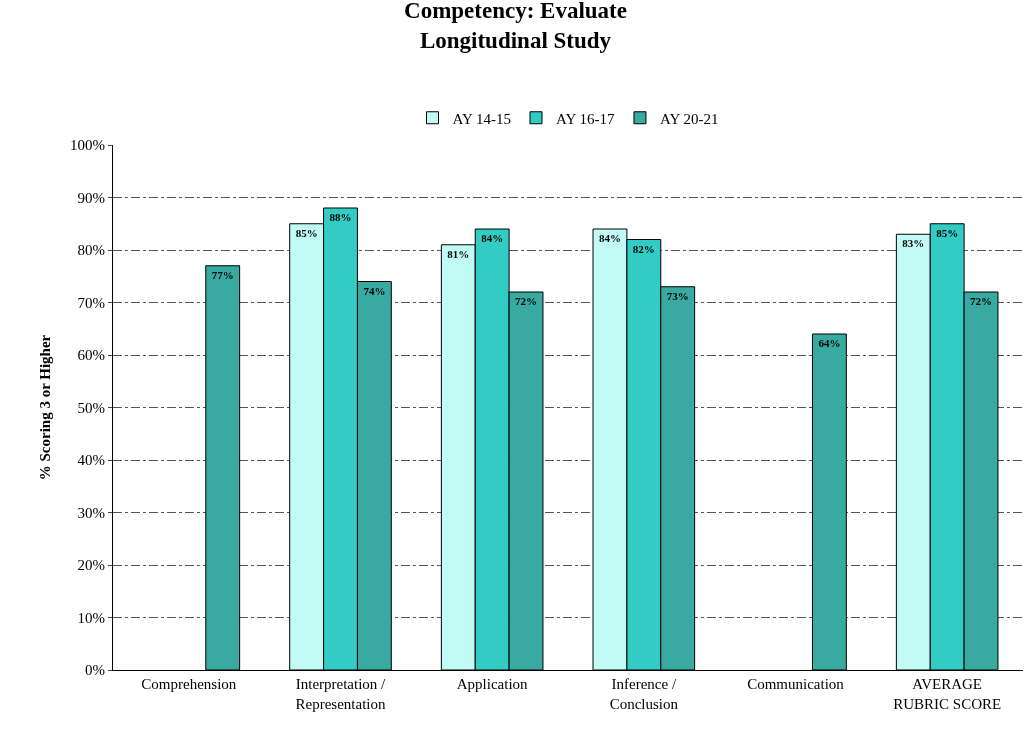 This screenshot has width=1031, height=732. Describe the element at coordinates (91, 407) in the screenshot. I see `y-tick-label: 50%` at that location.